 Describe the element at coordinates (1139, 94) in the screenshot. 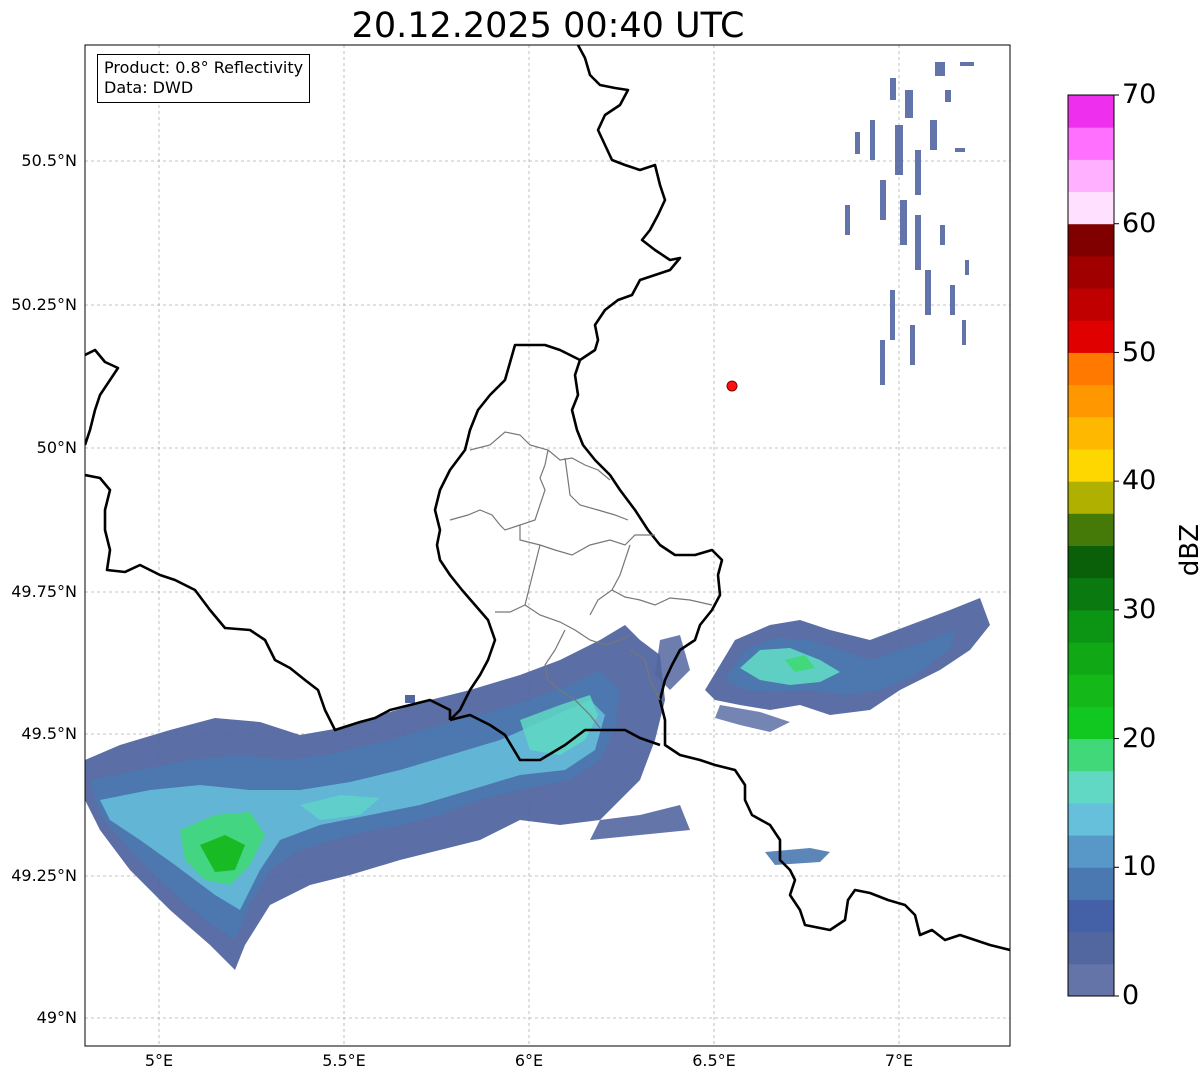

I see `colorbar-tick-label: 70` at that location.